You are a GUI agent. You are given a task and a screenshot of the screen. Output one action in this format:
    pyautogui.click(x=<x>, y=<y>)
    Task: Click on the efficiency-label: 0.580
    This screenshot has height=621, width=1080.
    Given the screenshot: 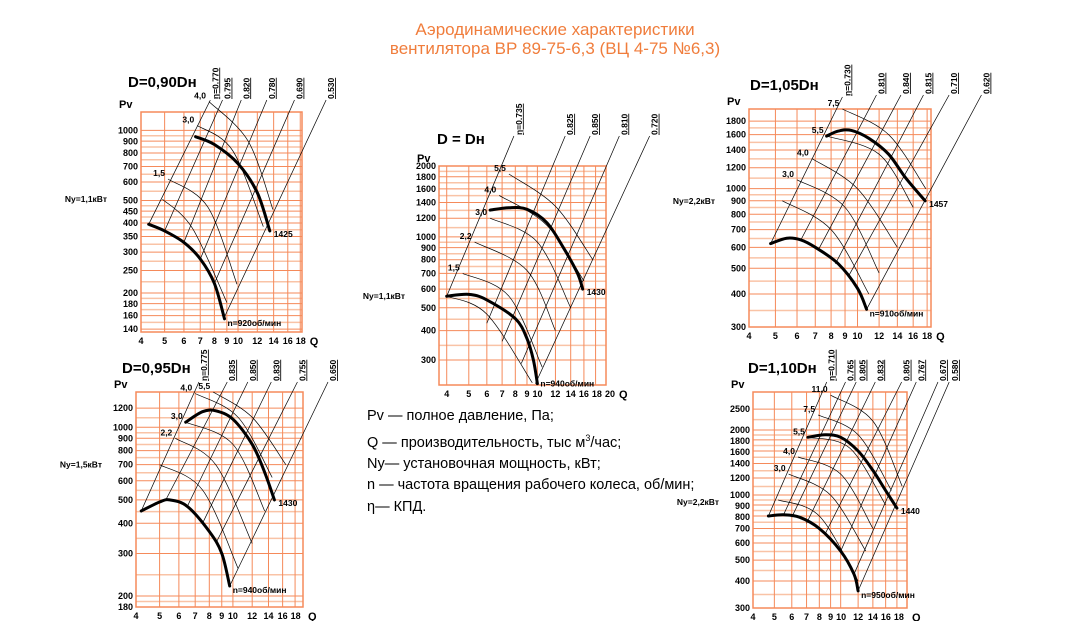 What is the action you would take?
    pyautogui.click(x=955, y=370)
    